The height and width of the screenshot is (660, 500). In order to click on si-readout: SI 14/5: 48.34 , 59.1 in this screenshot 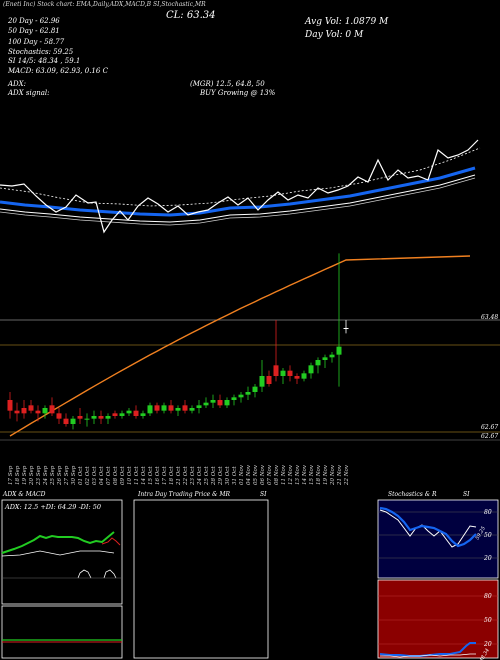, I will do `click(44, 61)`.